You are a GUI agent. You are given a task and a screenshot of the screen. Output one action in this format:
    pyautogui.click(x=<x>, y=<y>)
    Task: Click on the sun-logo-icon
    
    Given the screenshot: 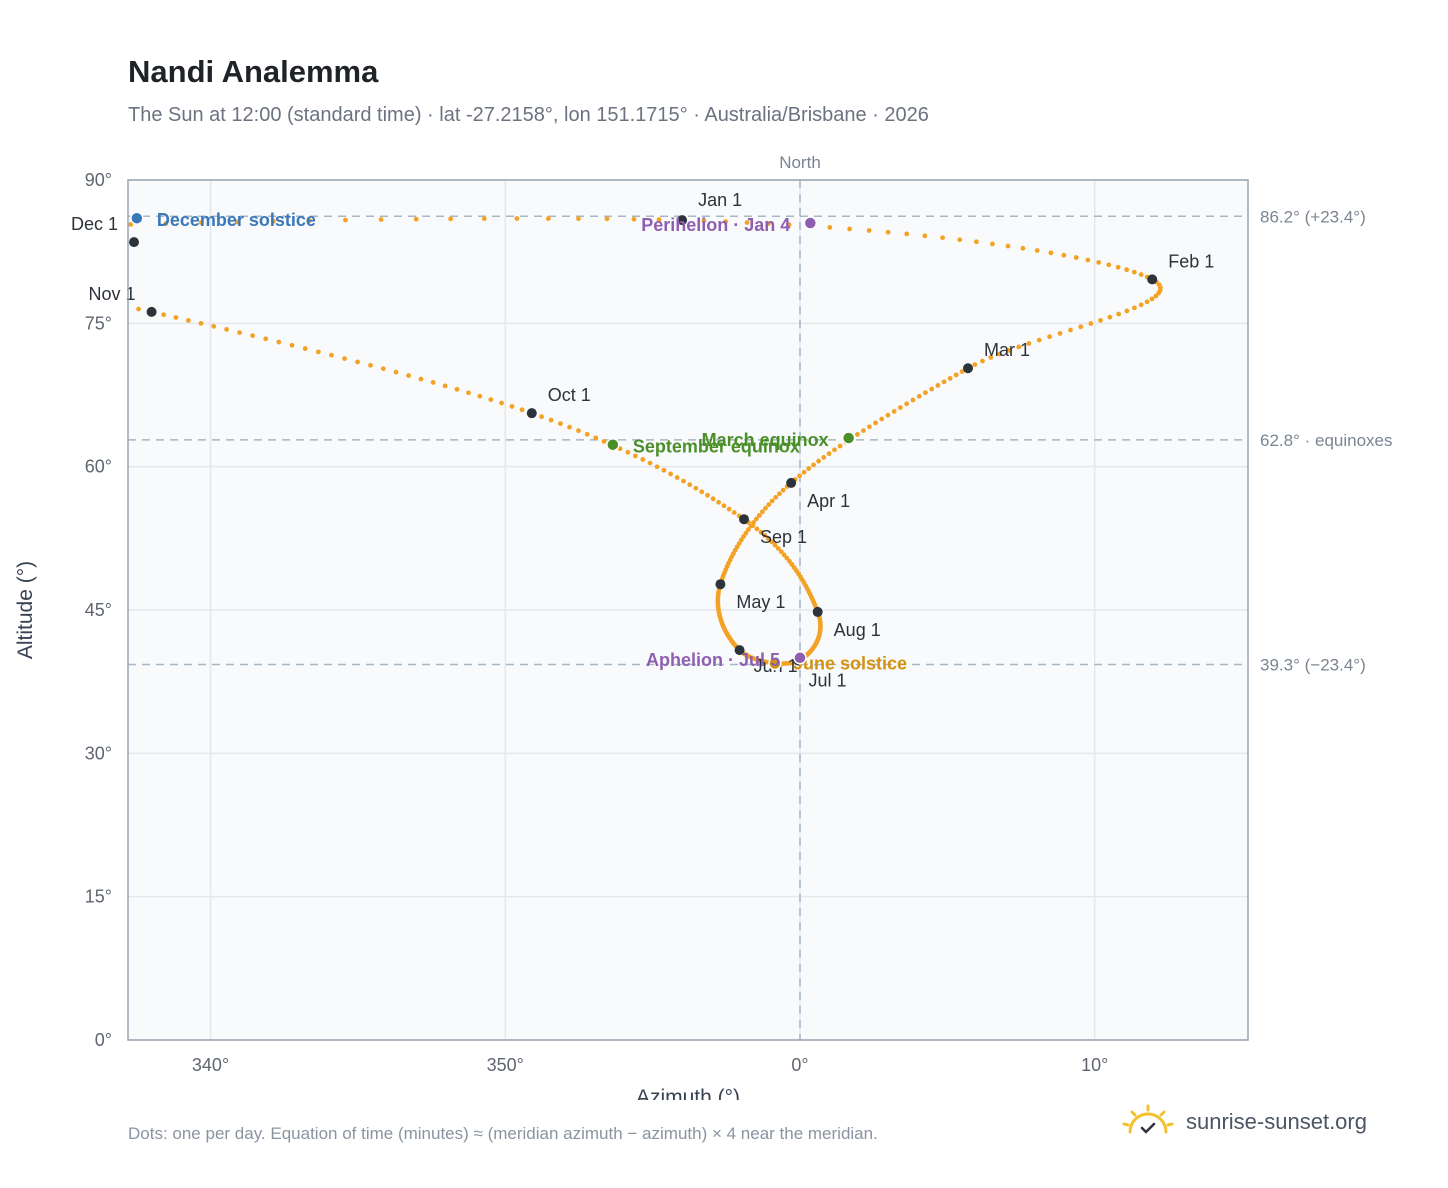 What is the action you would take?
    pyautogui.click(x=1148, y=1119)
    